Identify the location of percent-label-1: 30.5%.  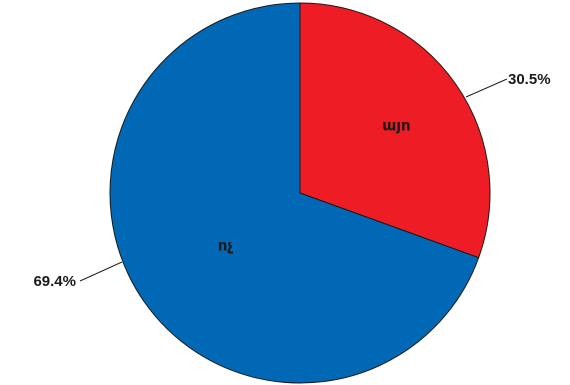
(529, 79).